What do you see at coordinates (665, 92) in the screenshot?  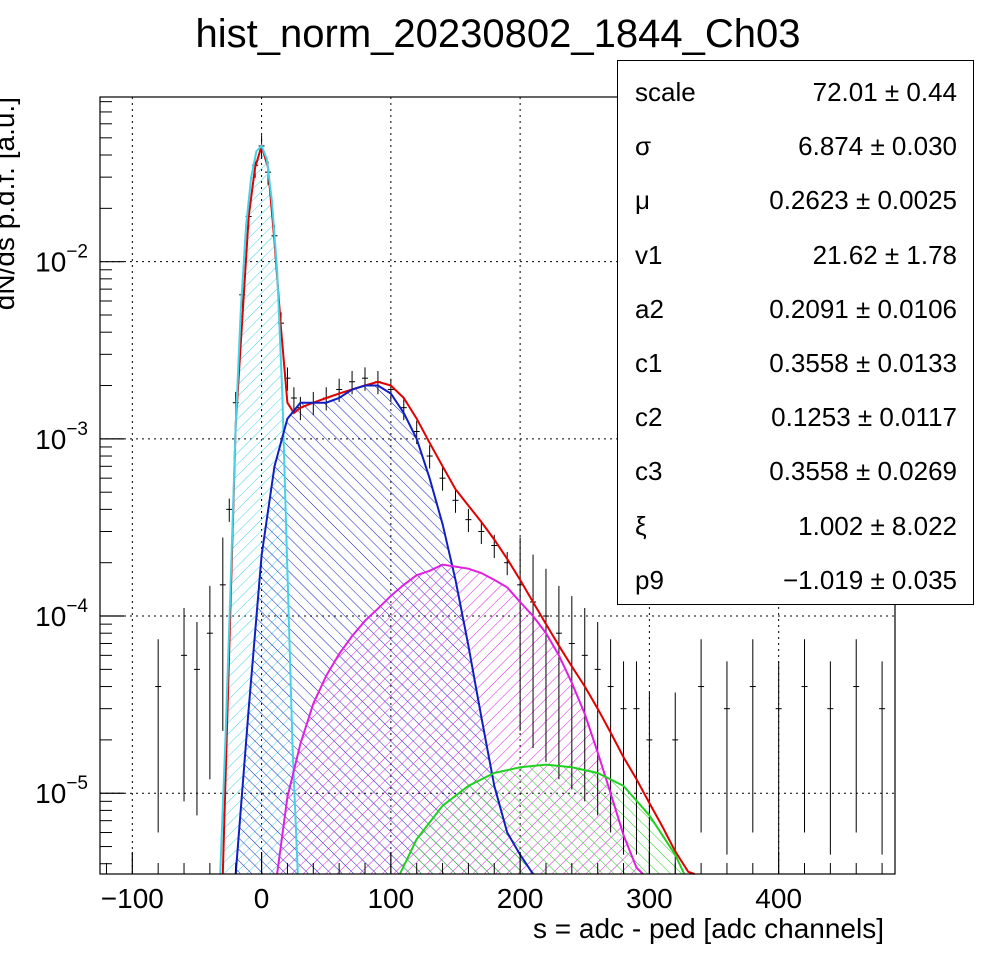 I see `stats-param-name: scale` at bounding box center [665, 92].